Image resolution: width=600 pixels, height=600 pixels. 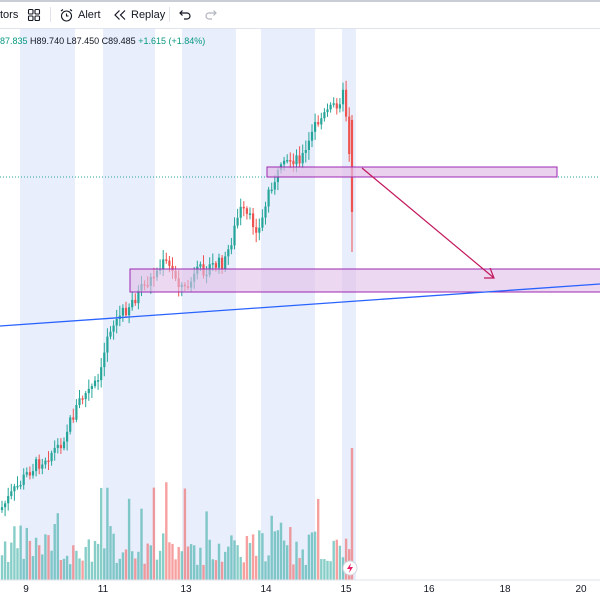 I want to click on redo-icon, so click(x=211, y=15).